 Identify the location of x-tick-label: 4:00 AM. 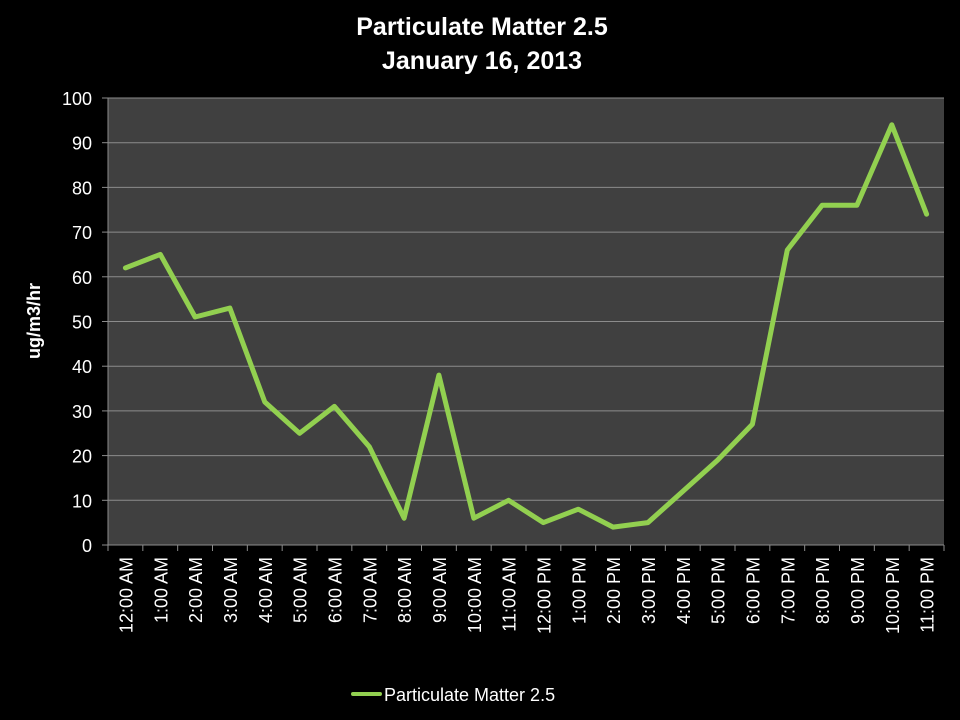
(266, 590).